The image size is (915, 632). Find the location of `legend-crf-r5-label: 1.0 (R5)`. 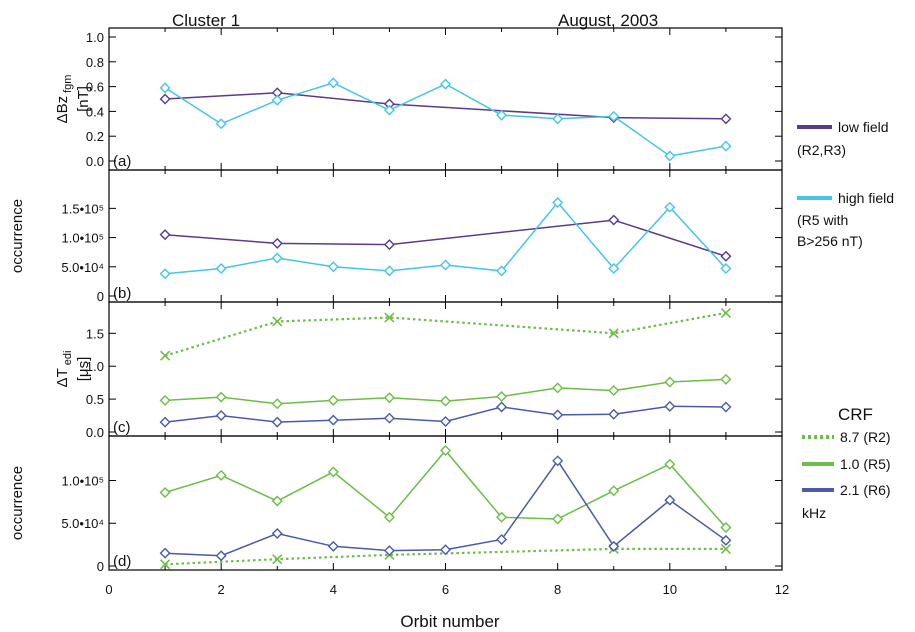

legend-crf-r5-label: 1.0 (R5) is located at coordinates (865, 464).